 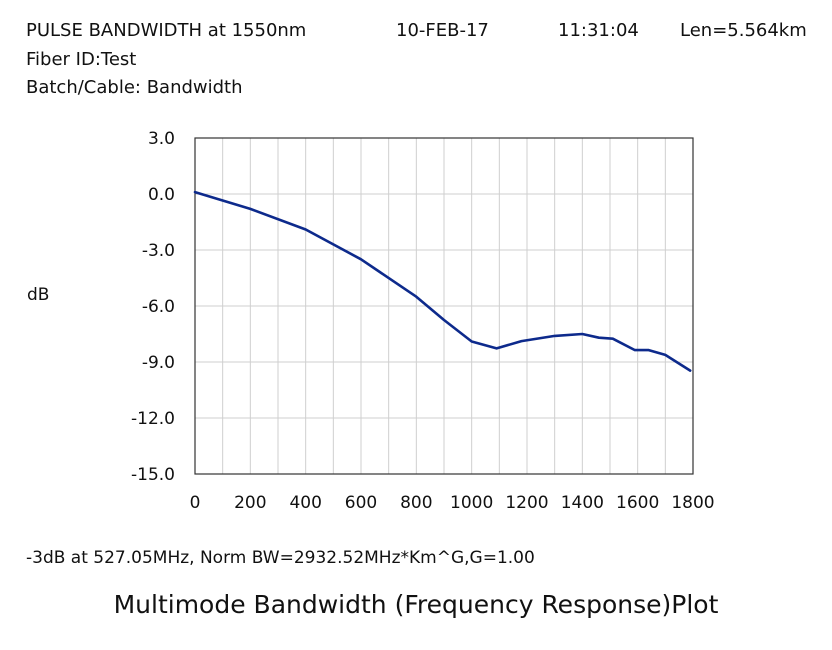 I want to click on x-tick-label: 1200, so click(x=526, y=503).